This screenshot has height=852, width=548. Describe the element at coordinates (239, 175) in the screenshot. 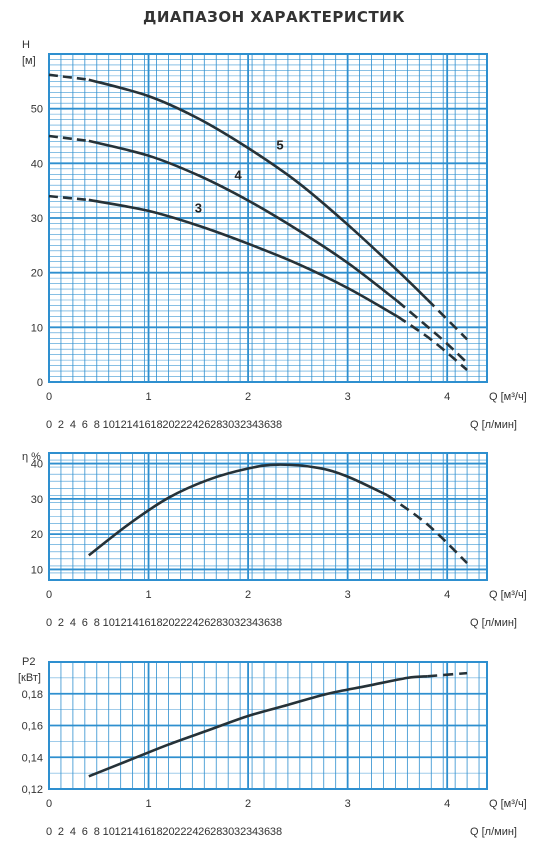

I see `curve-label-4: 4` at that location.